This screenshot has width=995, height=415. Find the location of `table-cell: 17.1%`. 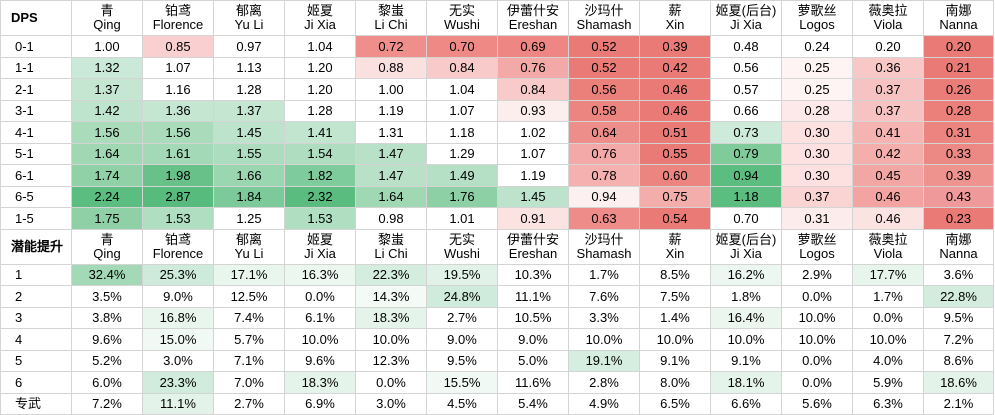

table-cell: 17.1% is located at coordinates (249, 274).